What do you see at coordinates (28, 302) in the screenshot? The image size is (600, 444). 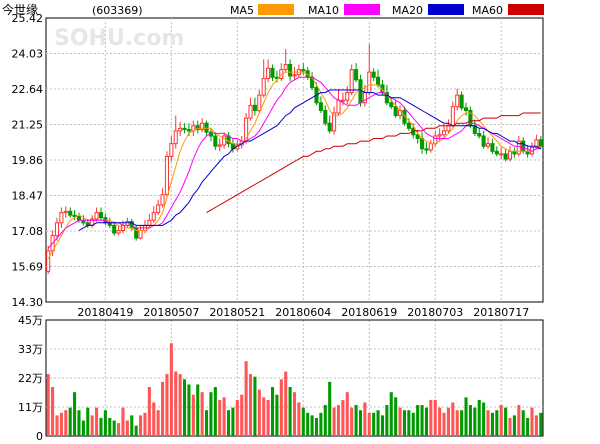 I see `price-tick-label: 14.30` at bounding box center [28, 302].